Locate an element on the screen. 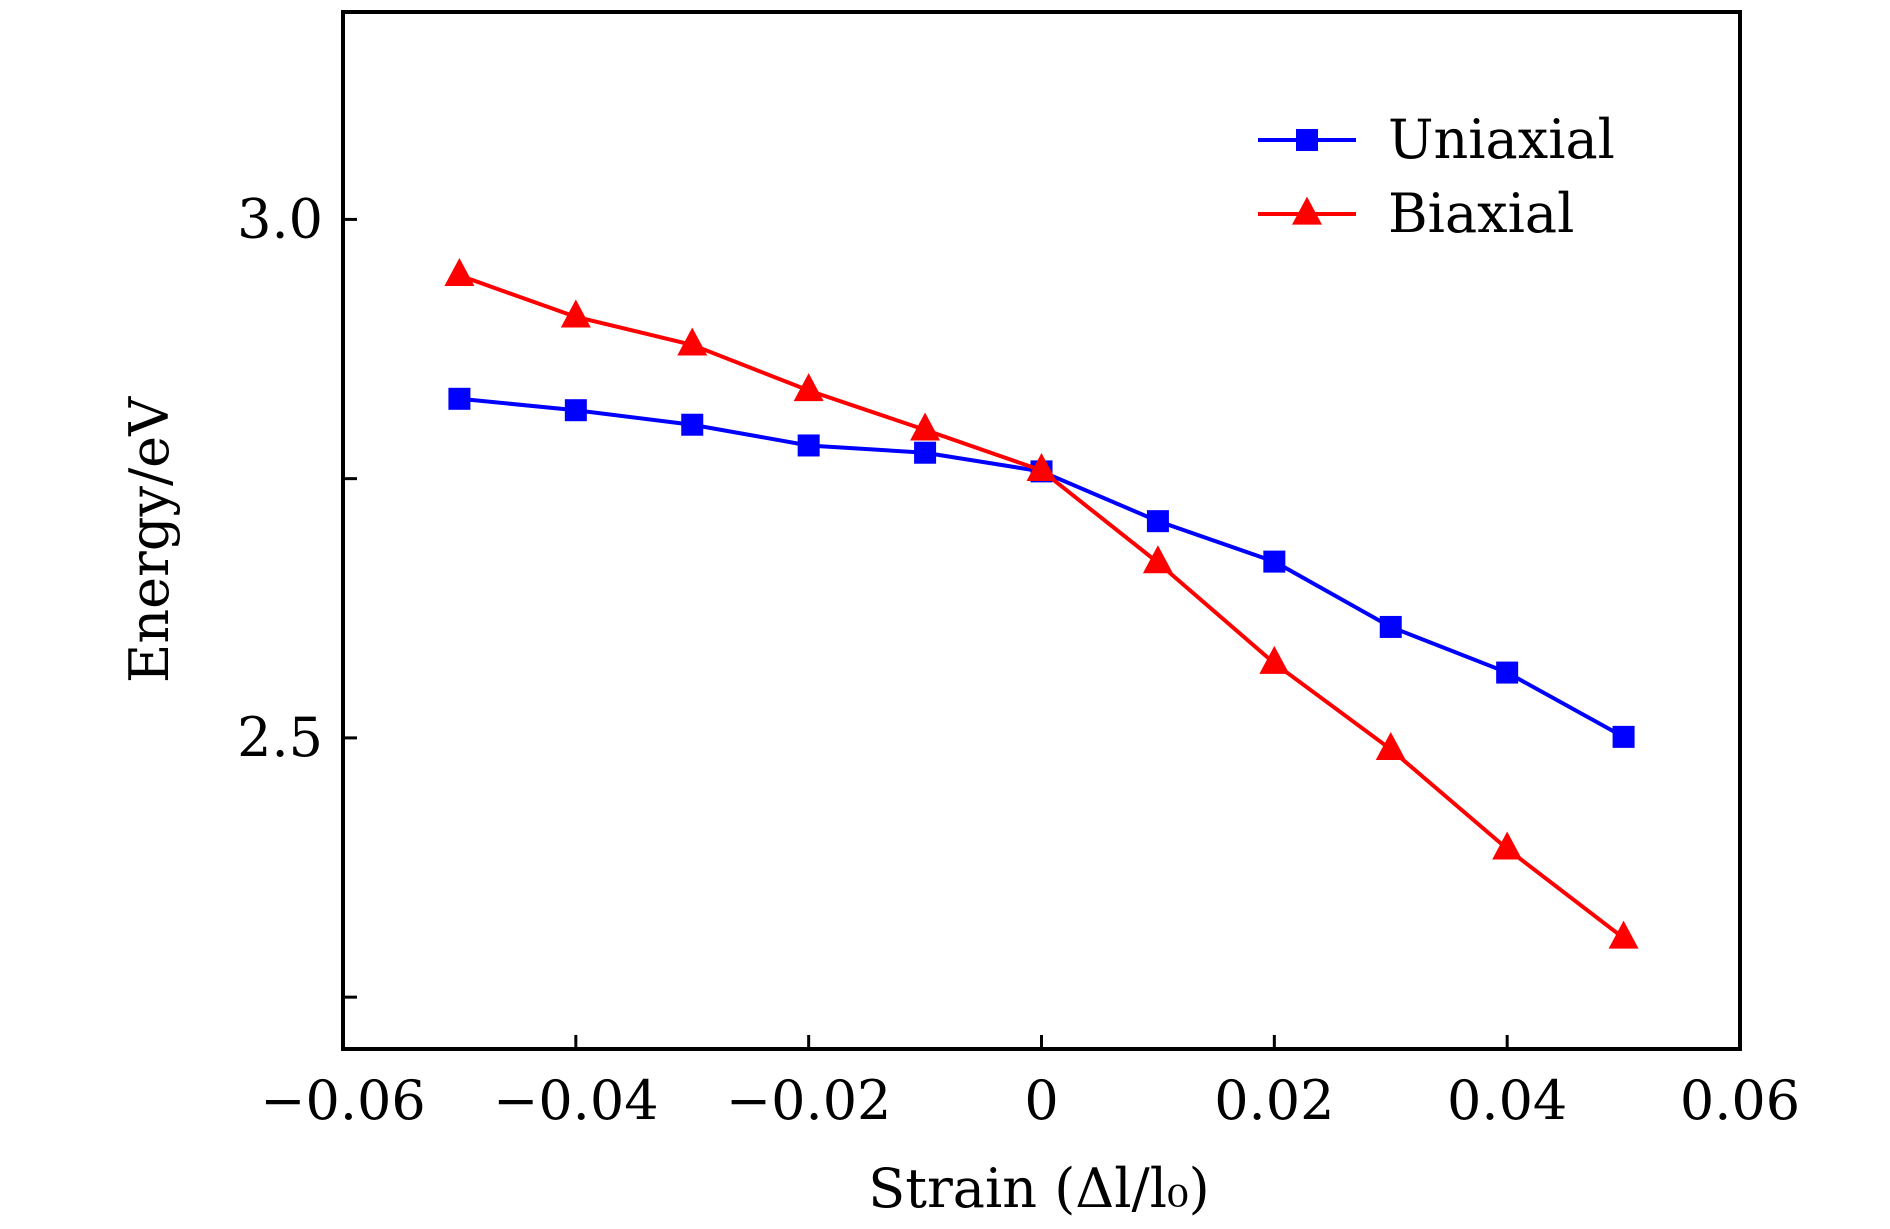  x-tick-label: −0.02 is located at coordinates (808, 1100).